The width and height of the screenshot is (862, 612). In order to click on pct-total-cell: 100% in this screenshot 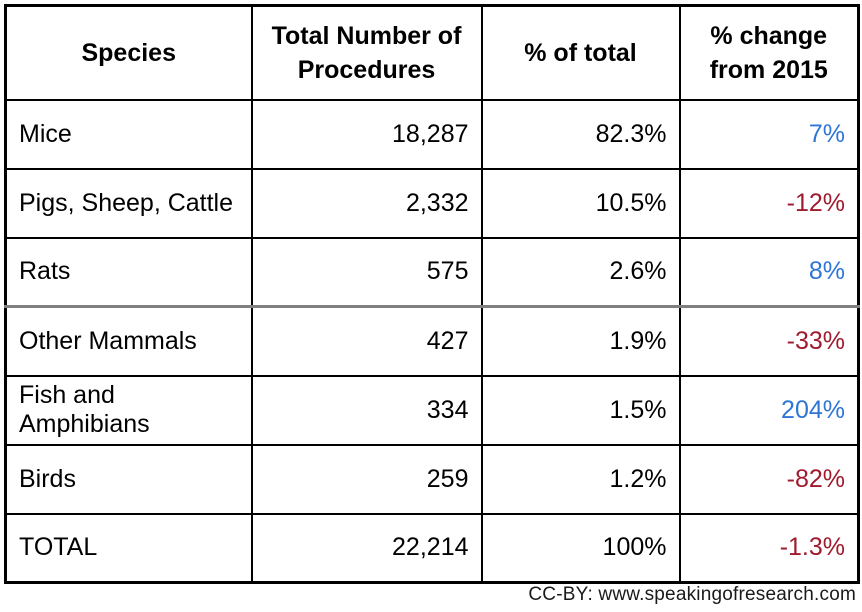, I will do `click(580, 548)`.